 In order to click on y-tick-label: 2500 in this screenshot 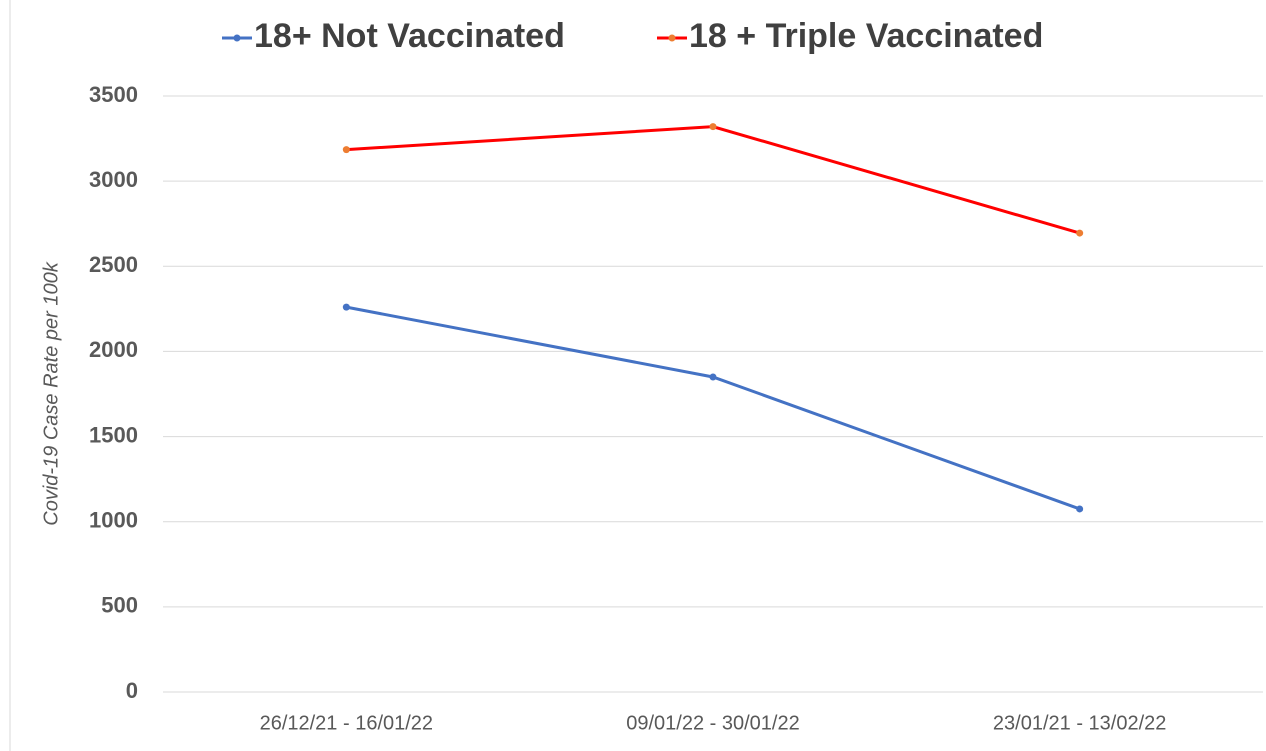, I will do `click(113, 264)`.